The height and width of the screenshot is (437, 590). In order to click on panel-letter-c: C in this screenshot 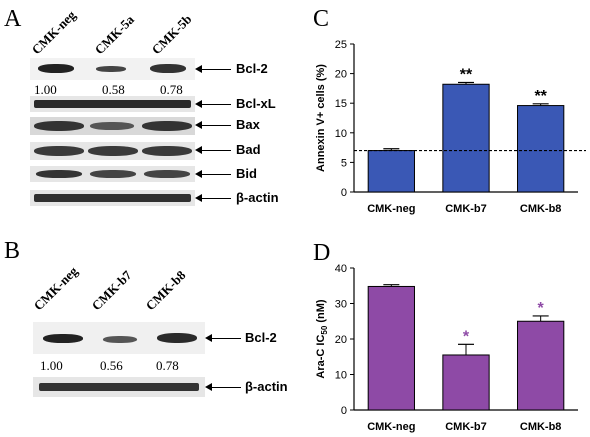, I will do `click(321, 19)`.